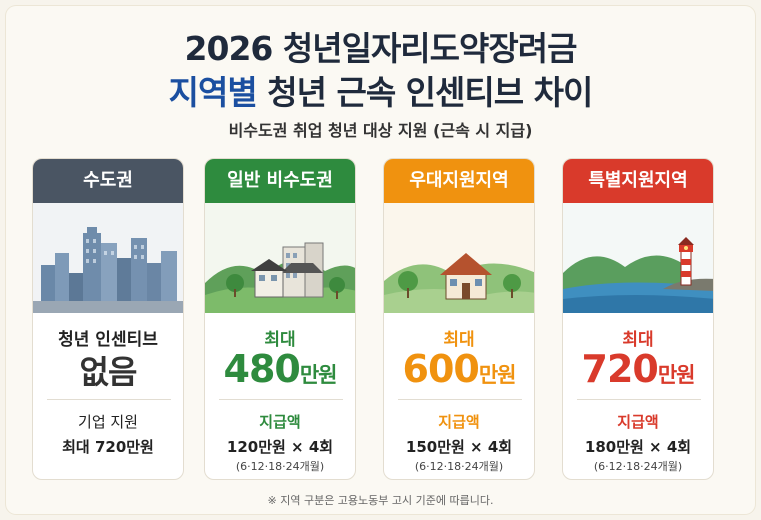 This screenshot has width=761, height=520. What do you see at coordinates (638, 181) in the screenshot?
I see `card-header: 특별지원지역` at bounding box center [638, 181].